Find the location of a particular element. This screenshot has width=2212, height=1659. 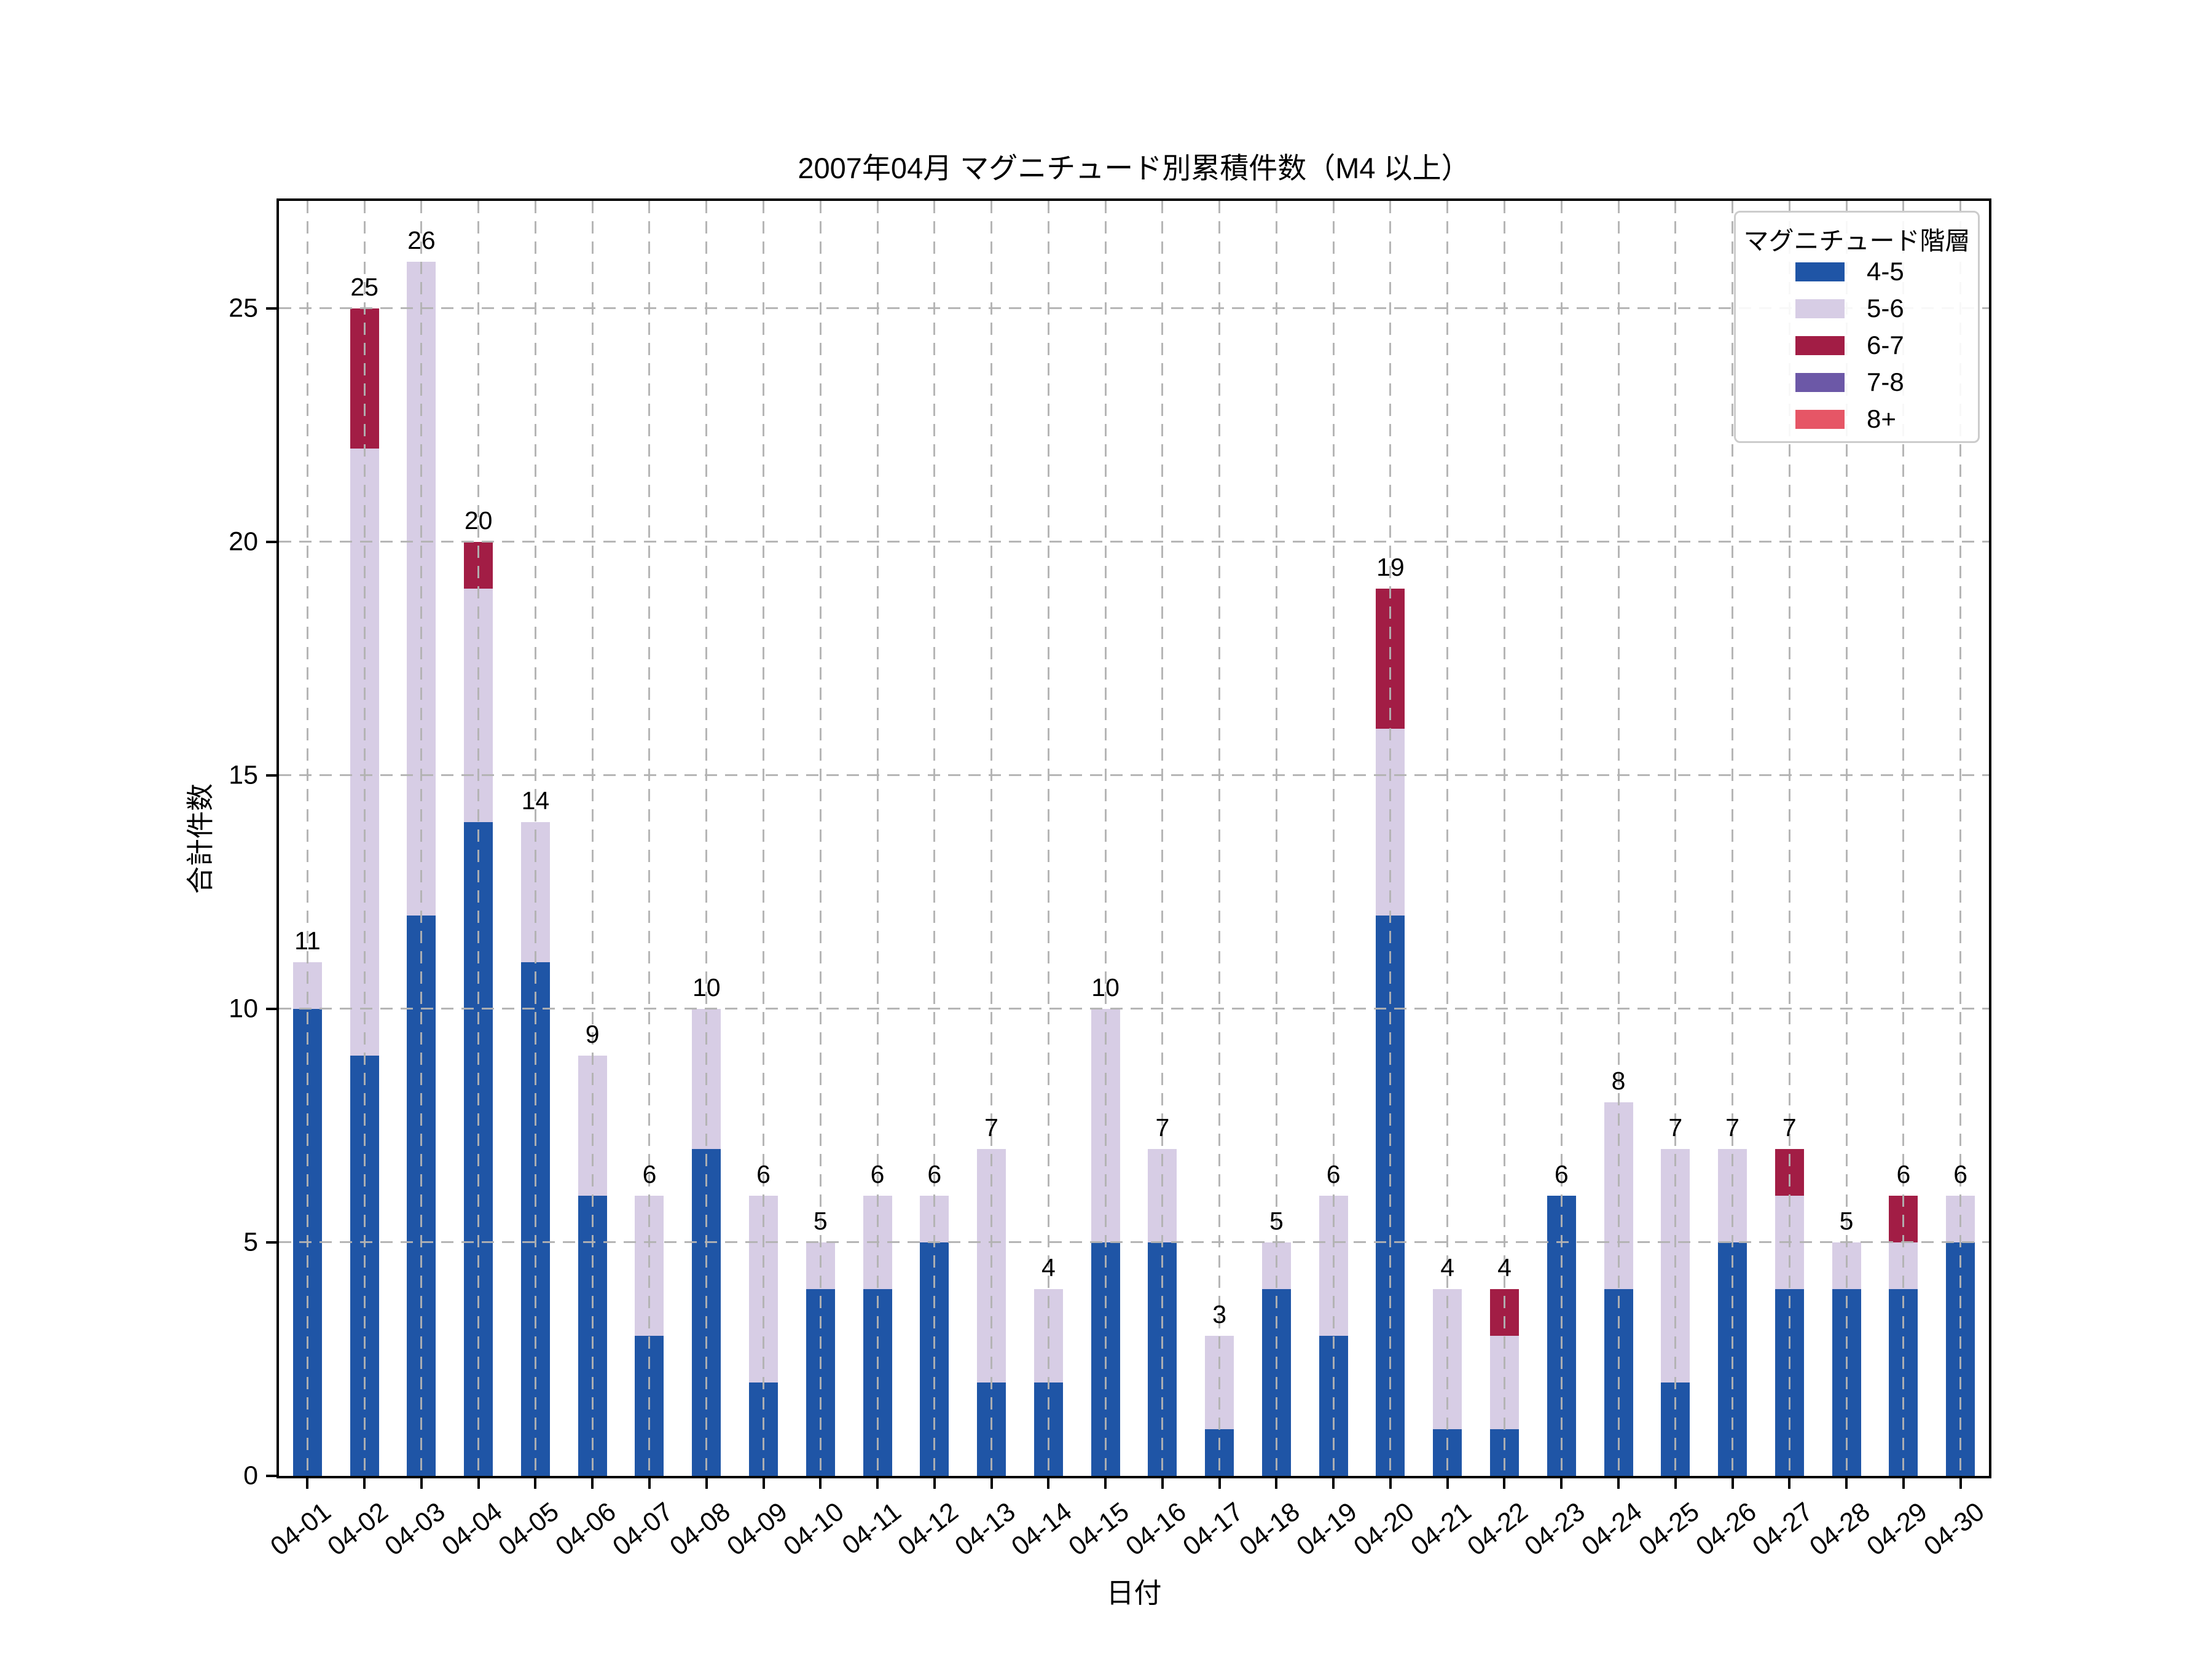

bar-total-label: 25 is located at coordinates (364, 286).